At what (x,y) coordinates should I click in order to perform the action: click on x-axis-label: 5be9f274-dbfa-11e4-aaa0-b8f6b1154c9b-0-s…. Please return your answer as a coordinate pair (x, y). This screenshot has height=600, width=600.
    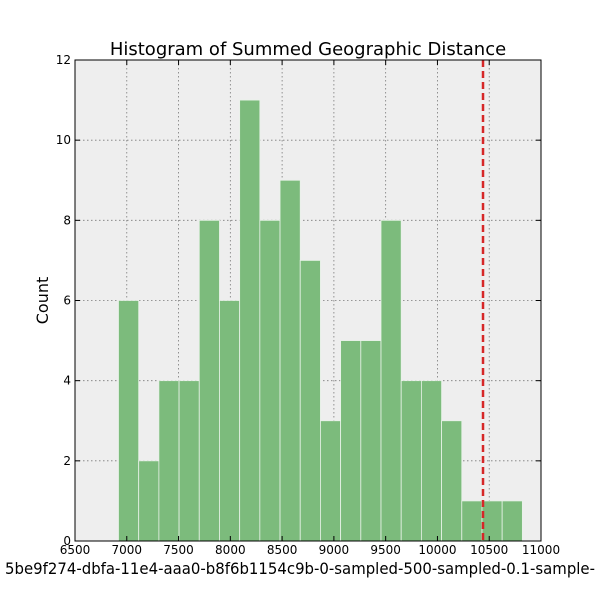
    Looking at the image, I should click on (300, 568).